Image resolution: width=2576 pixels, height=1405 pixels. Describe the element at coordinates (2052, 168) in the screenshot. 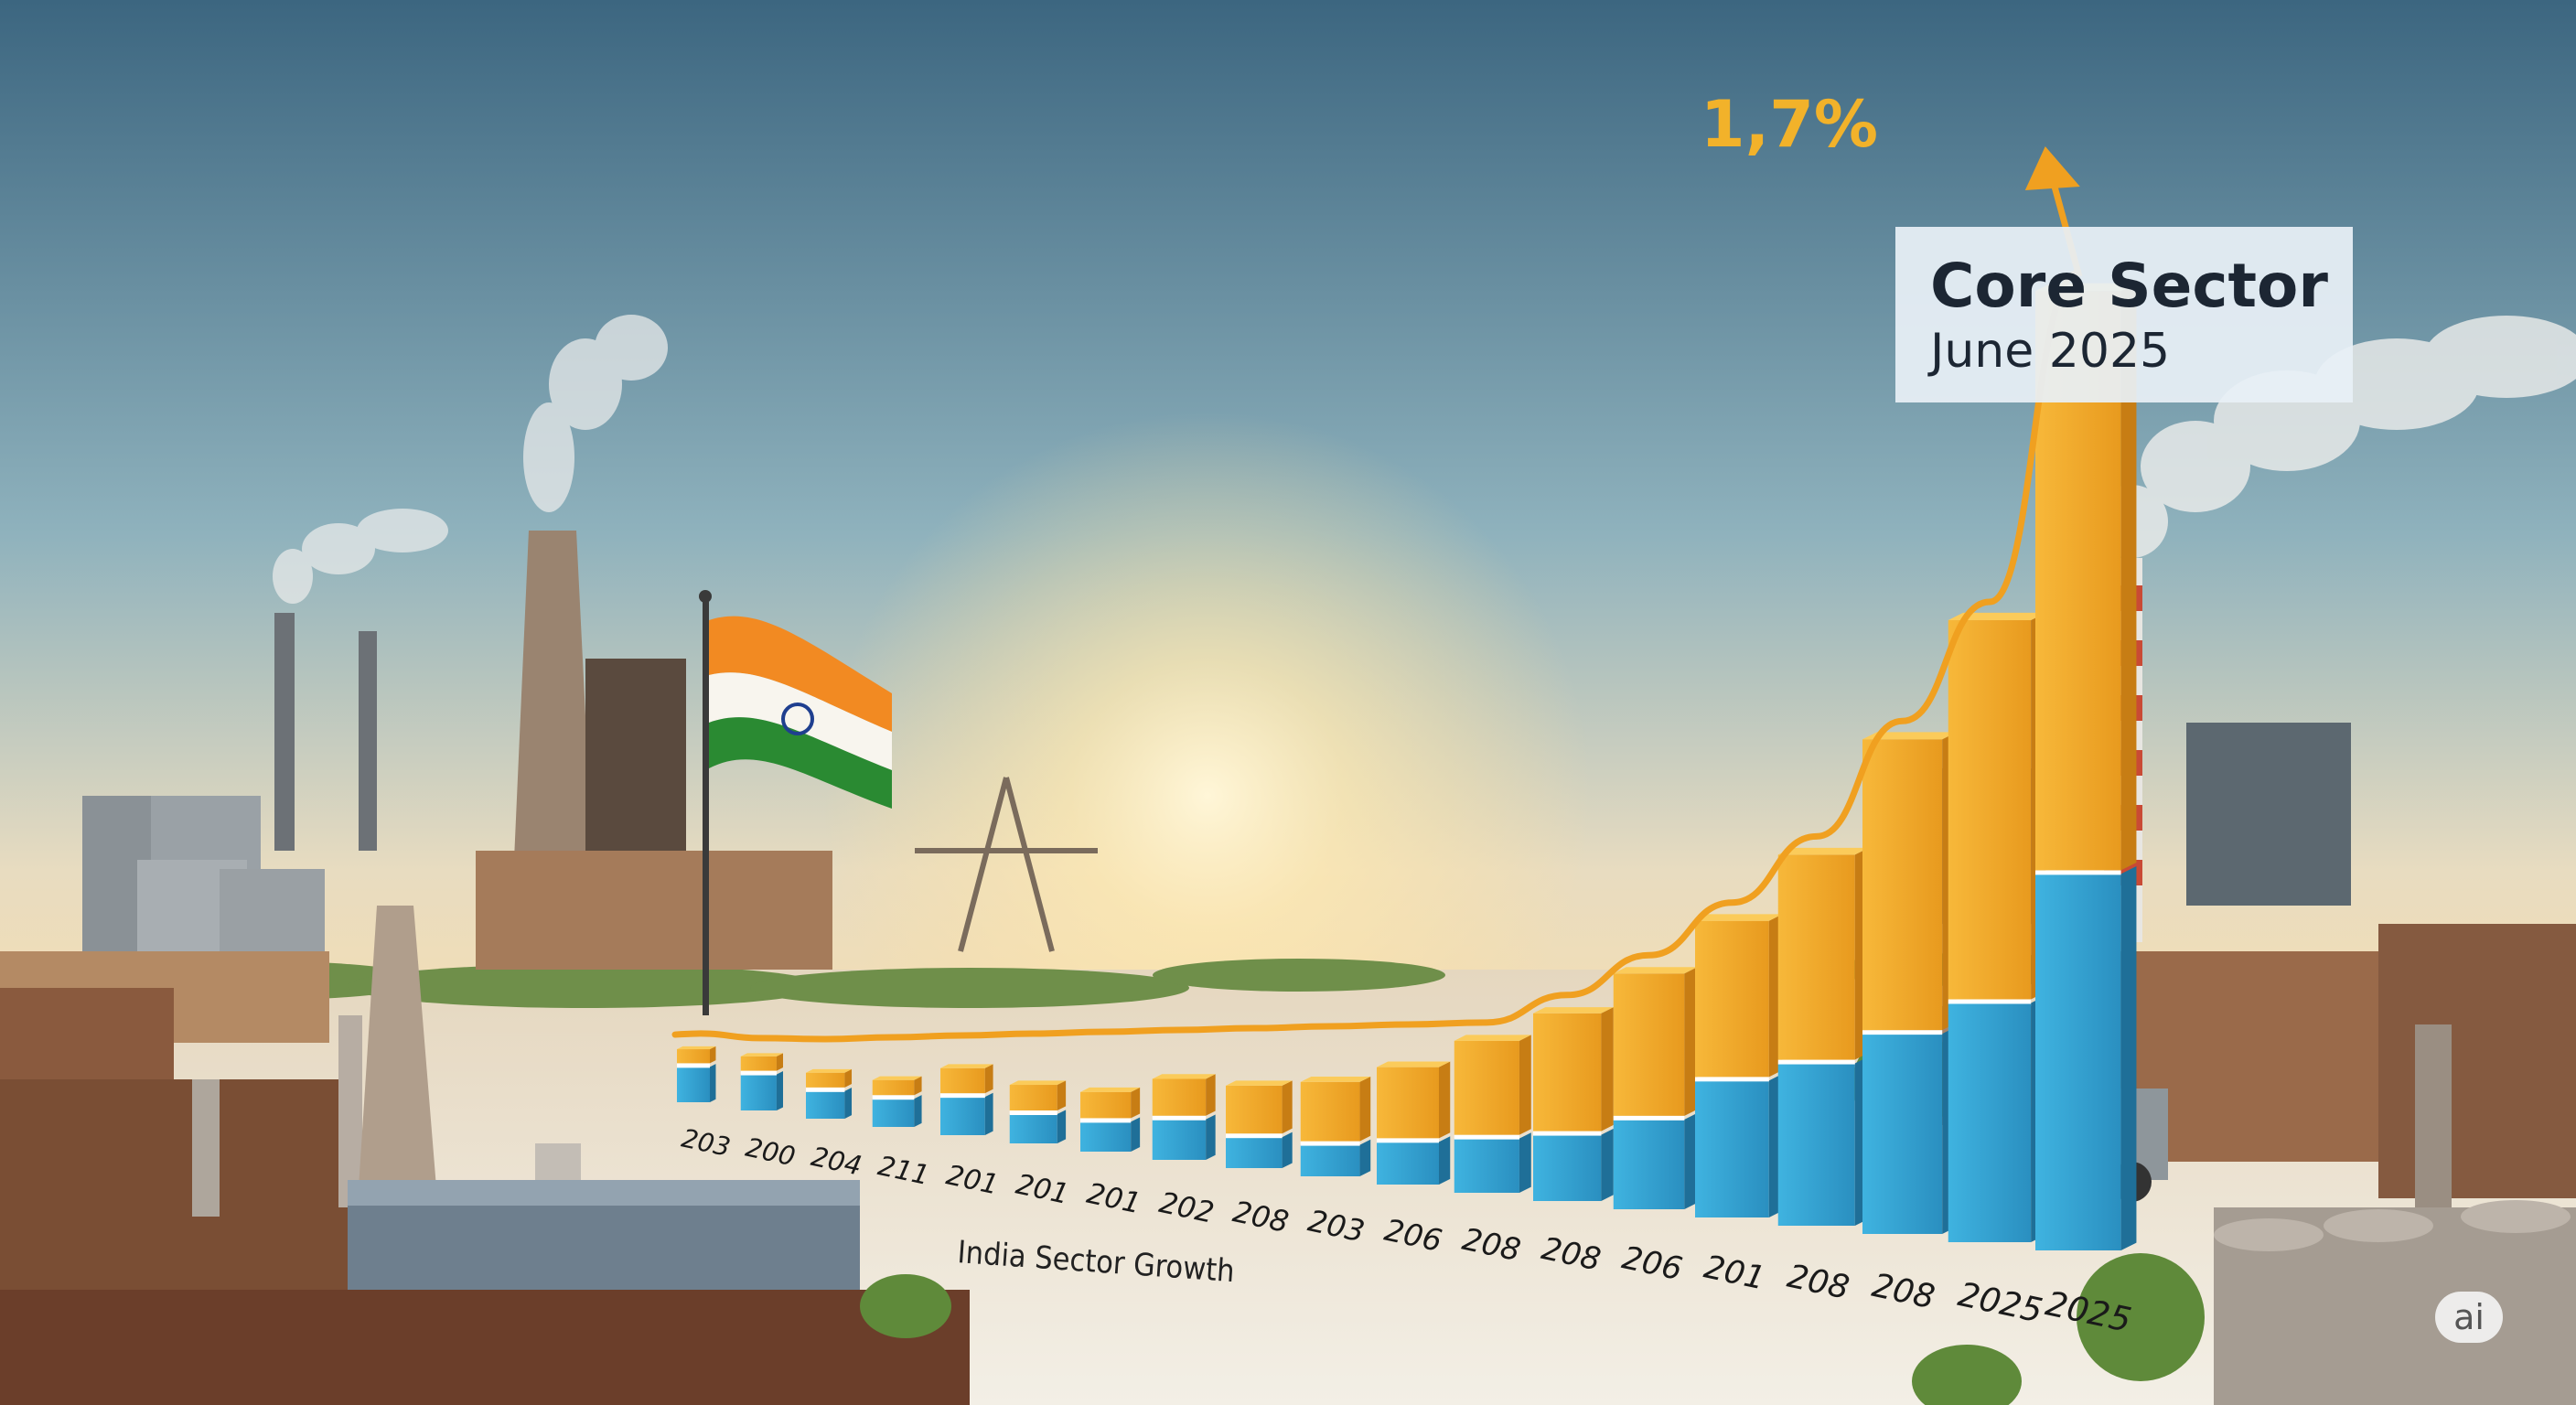

I see `trend-arrow-head` at that location.